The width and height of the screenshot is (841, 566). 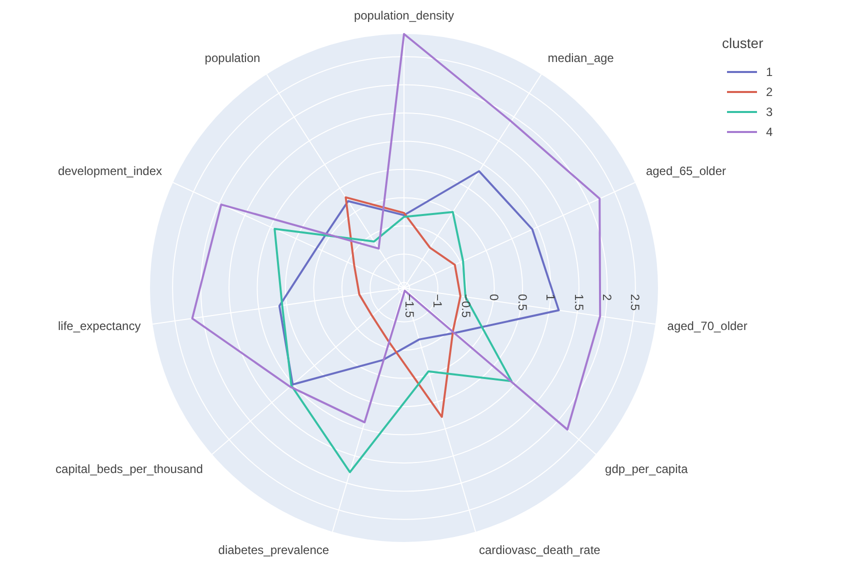 I want to click on spoke-label: population, so click(x=232, y=57).